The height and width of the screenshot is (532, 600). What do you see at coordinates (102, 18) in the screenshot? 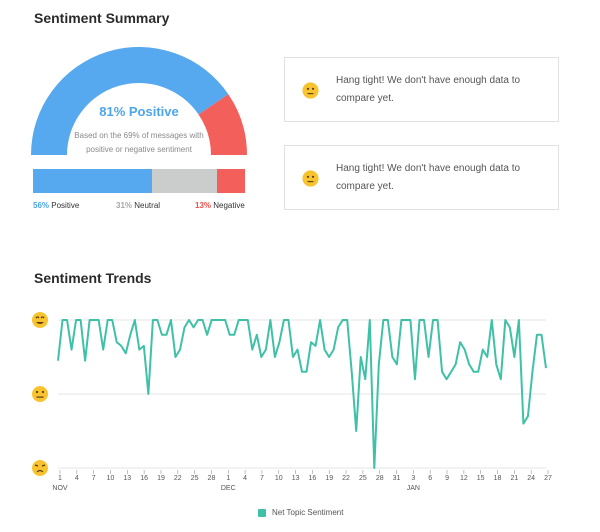
I see `sentiment-summary-title: Sentiment Summary` at bounding box center [102, 18].